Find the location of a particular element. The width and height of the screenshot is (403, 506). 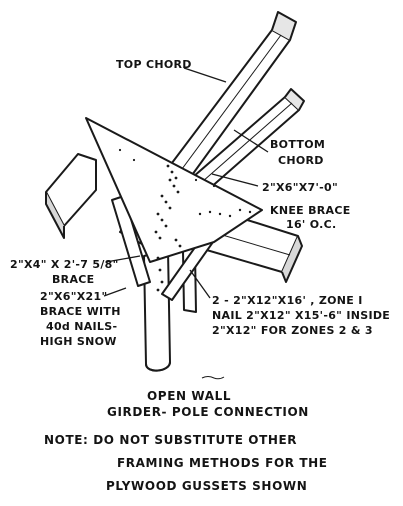

leader-girder is located at coordinates (200, 284).